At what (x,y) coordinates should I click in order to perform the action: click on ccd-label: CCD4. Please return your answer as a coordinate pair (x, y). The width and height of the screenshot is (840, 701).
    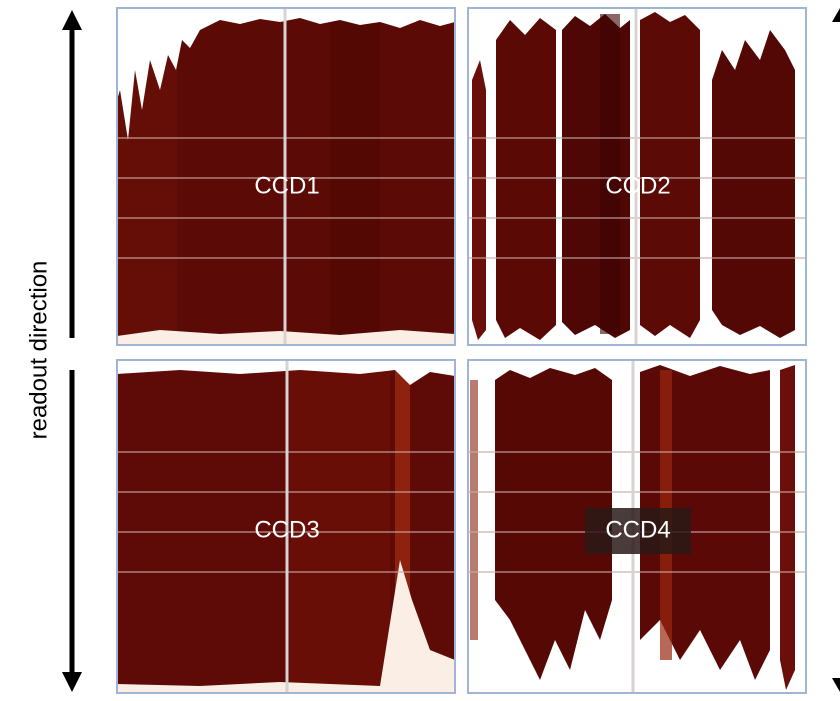
    Looking at the image, I should click on (637, 529).